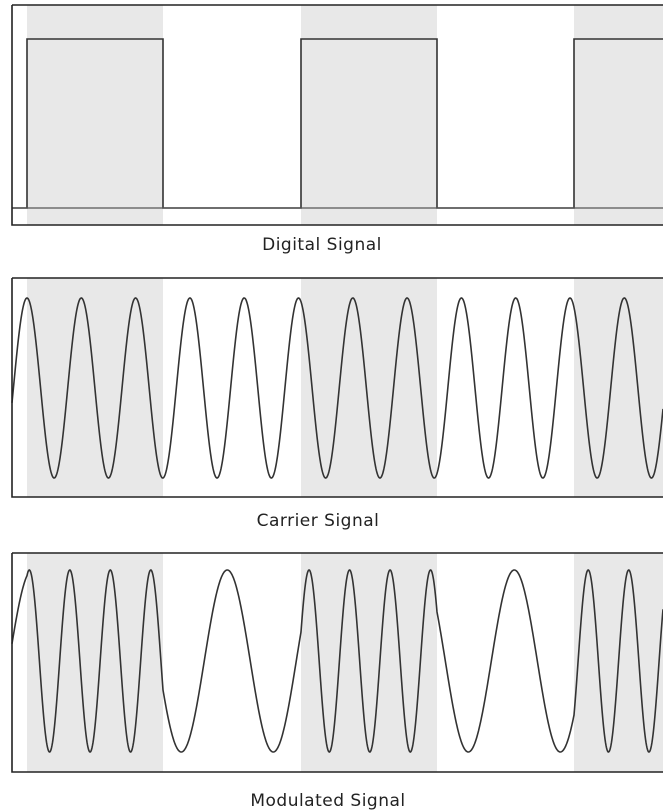  Describe the element at coordinates (322, 245) in the screenshot. I see `panel-label: Digital Signal` at that location.